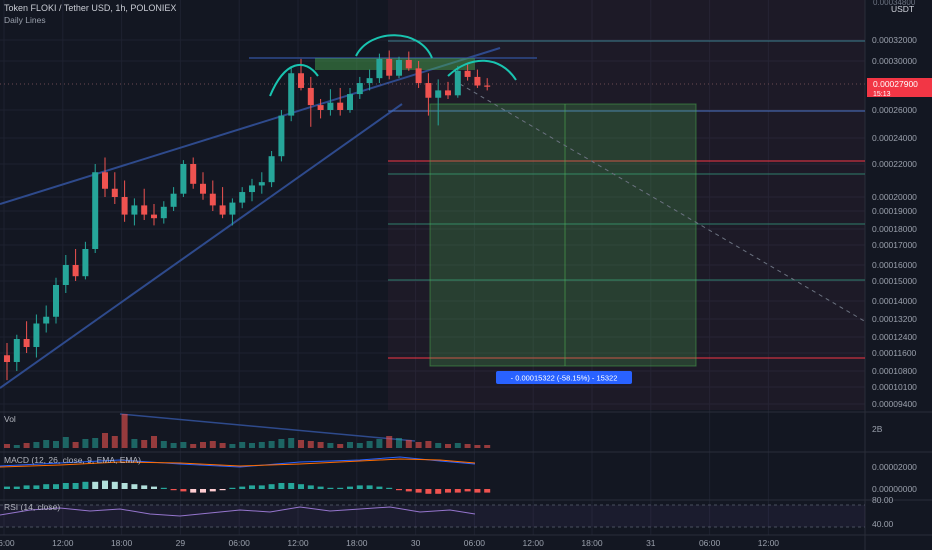  What do you see at coordinates (10, 419) in the screenshot?
I see `volume-label: Vol` at bounding box center [10, 419].